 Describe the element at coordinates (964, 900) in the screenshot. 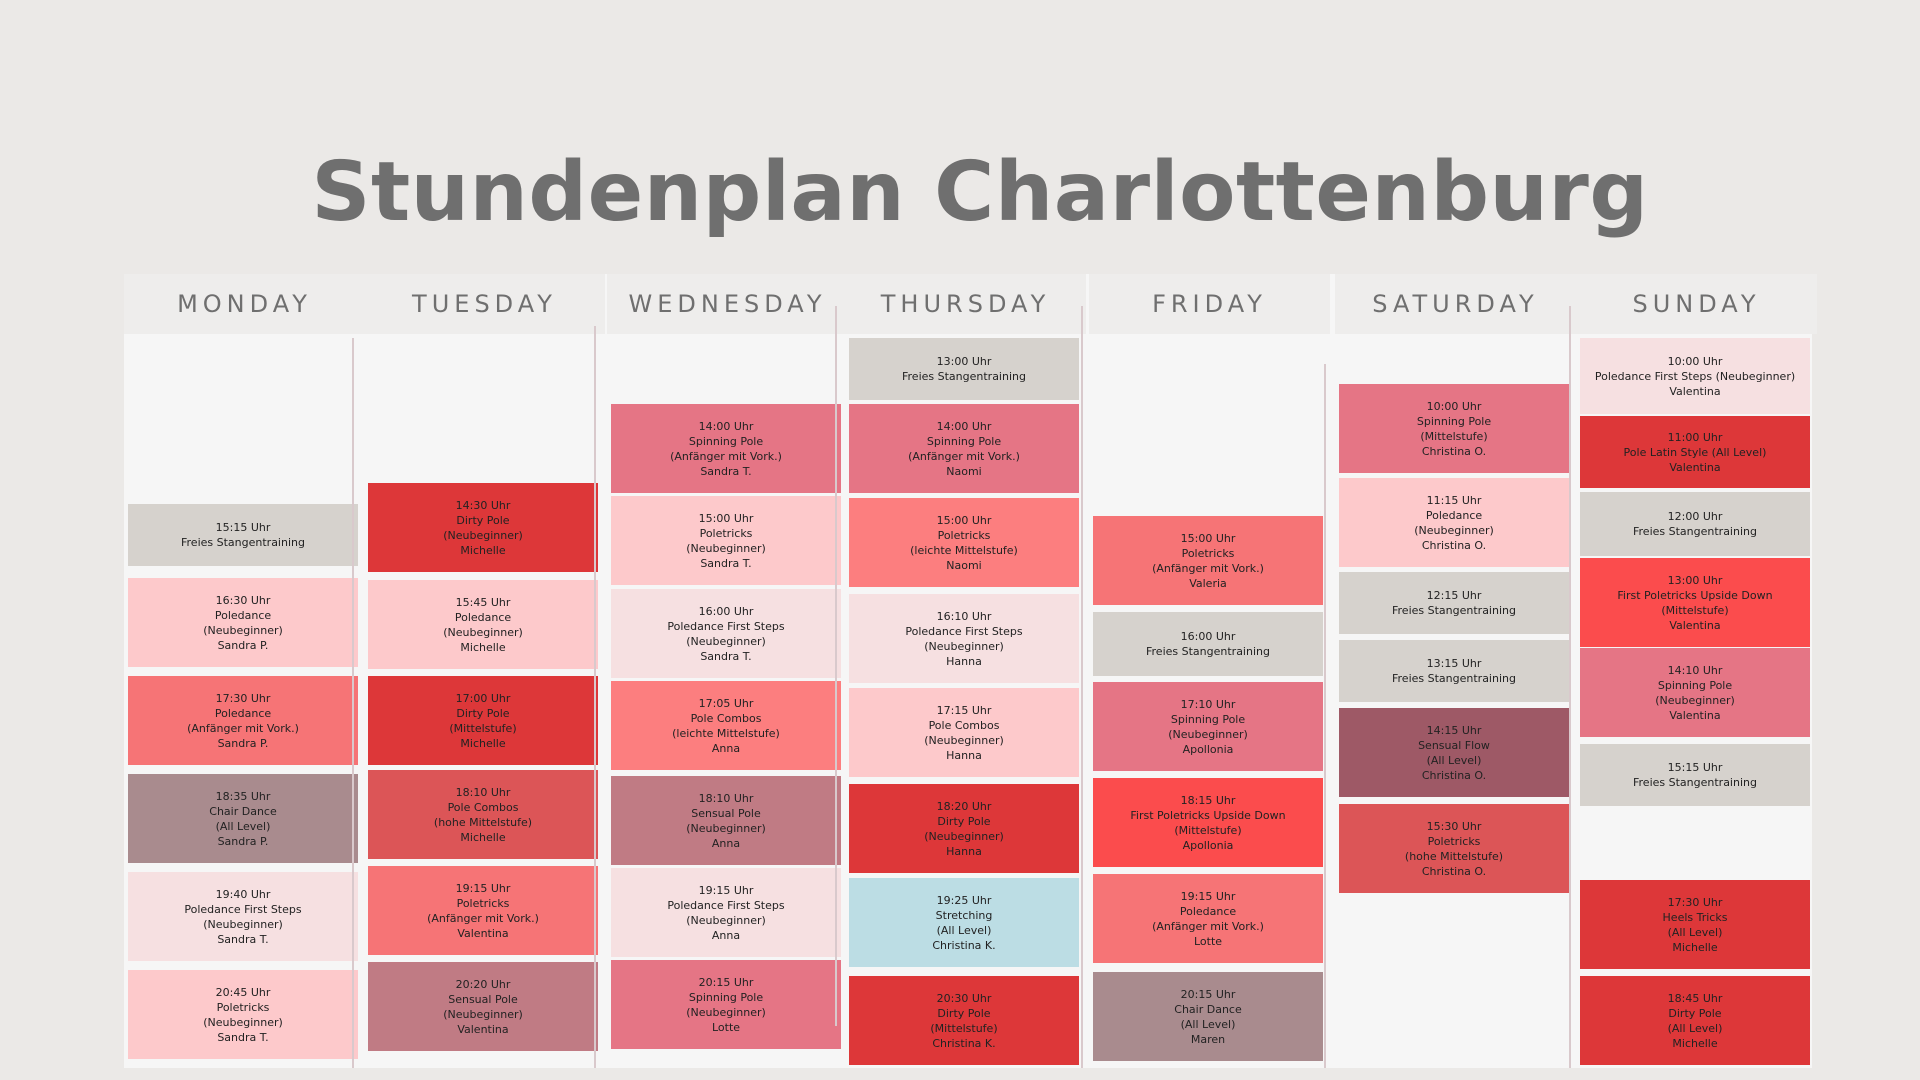

I see `class-time: 19:25 Uhr` at that location.